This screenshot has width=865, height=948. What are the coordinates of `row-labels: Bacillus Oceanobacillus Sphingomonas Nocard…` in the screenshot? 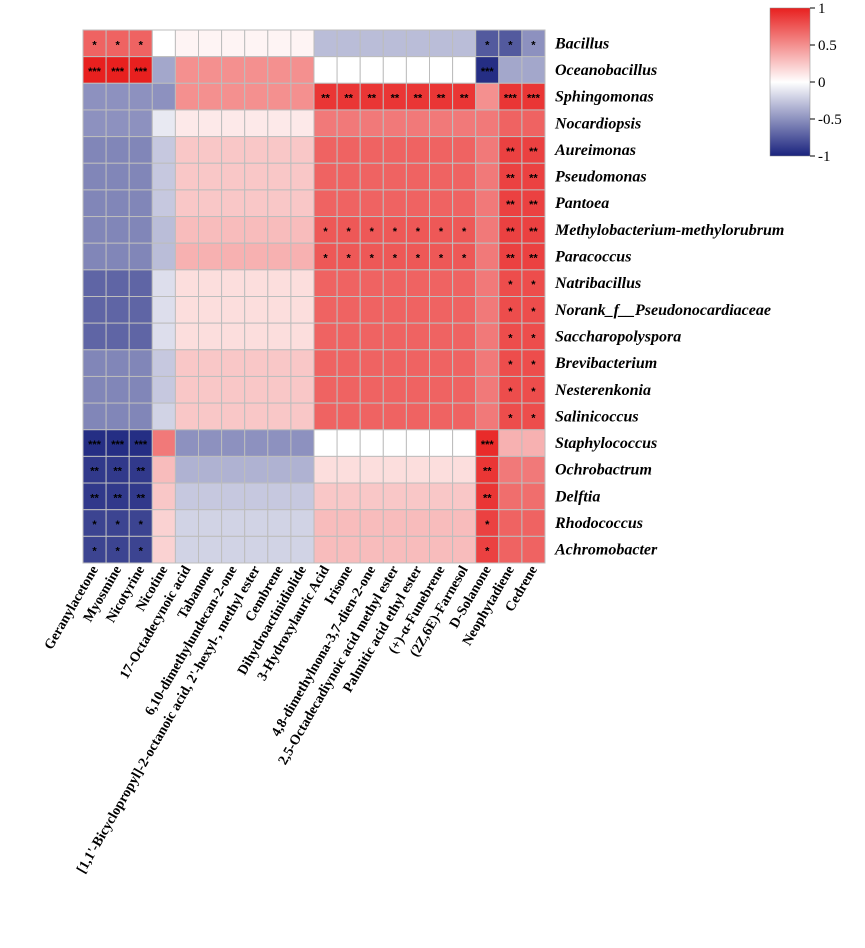 It's located at (669, 296).